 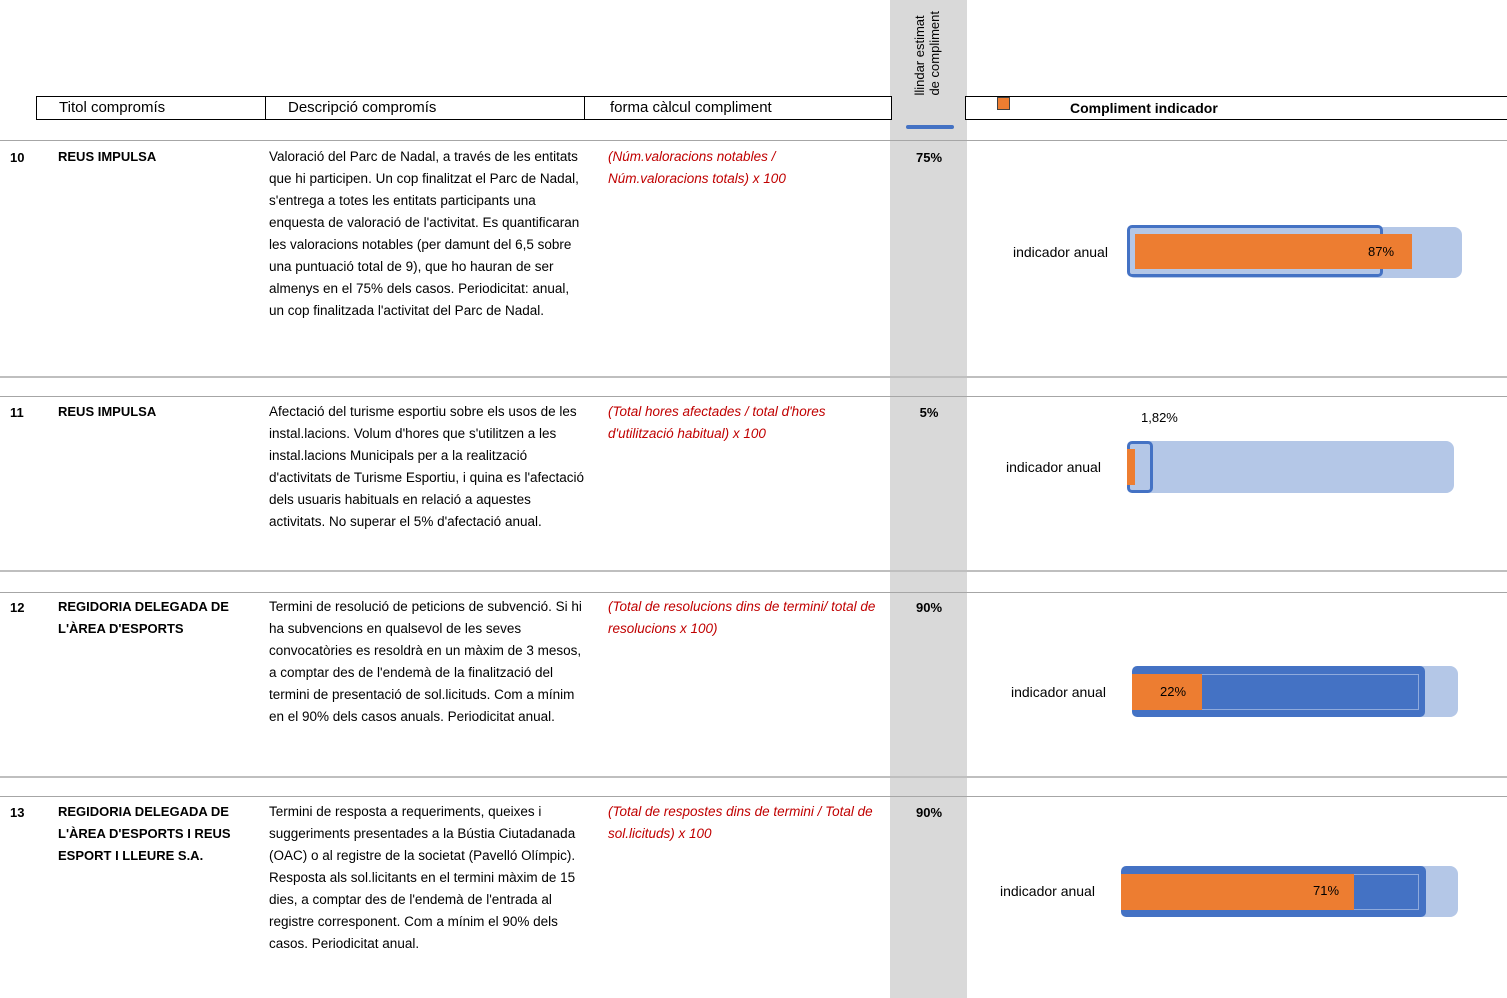 I want to click on threshold-legend-marker, so click(x=930, y=127).